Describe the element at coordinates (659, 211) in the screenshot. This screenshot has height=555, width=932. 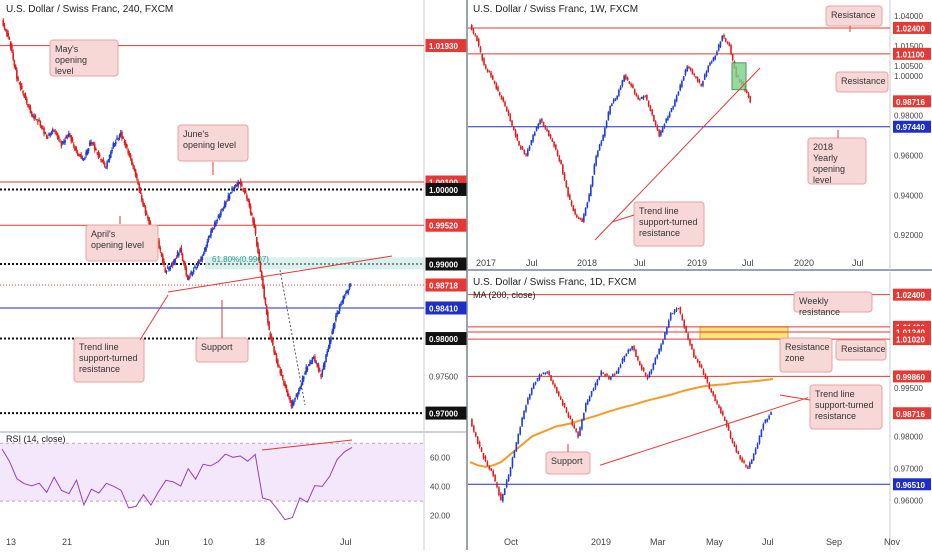
I see `note-weekly-trendline-text: Trend line` at that location.